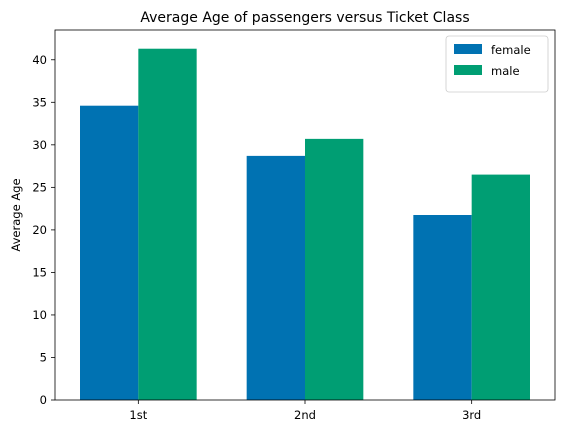 The width and height of the screenshot is (563, 433). I want to click on bar-male-3rd, so click(500, 287).